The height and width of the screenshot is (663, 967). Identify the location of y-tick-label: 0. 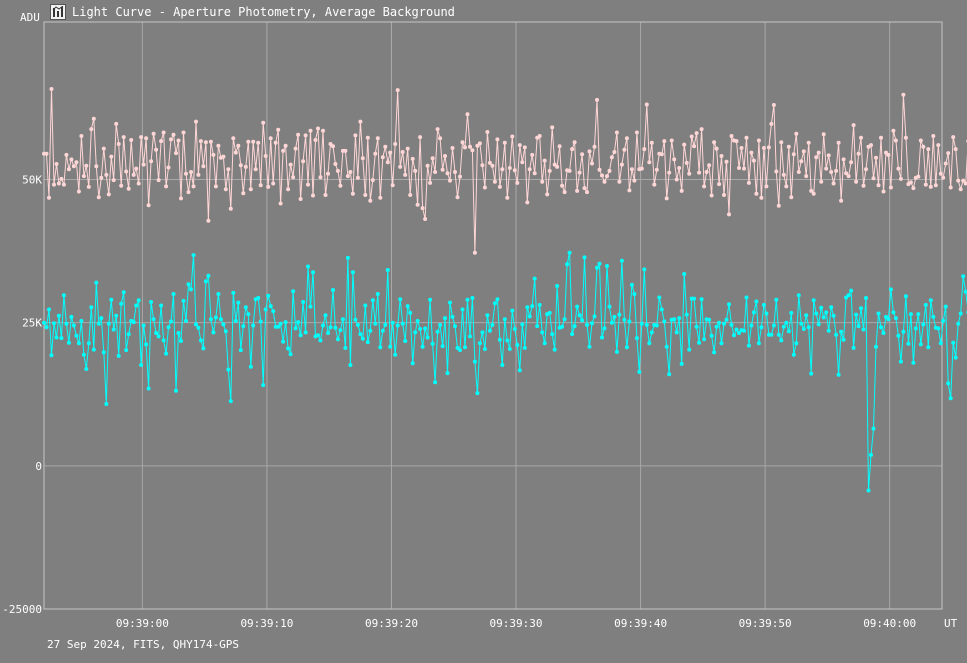
(38, 466).